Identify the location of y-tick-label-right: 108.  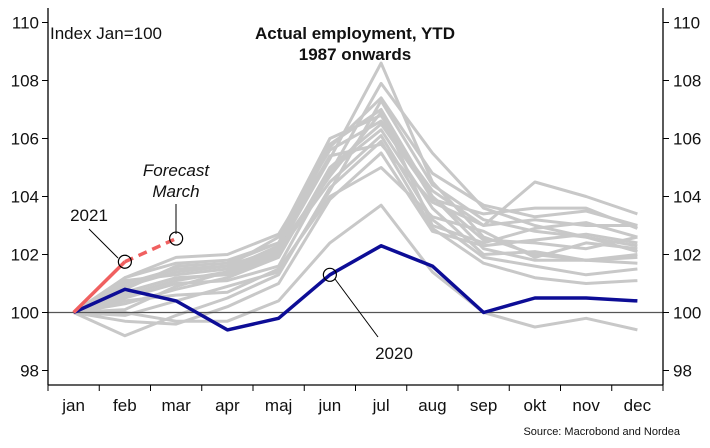
(687, 81).